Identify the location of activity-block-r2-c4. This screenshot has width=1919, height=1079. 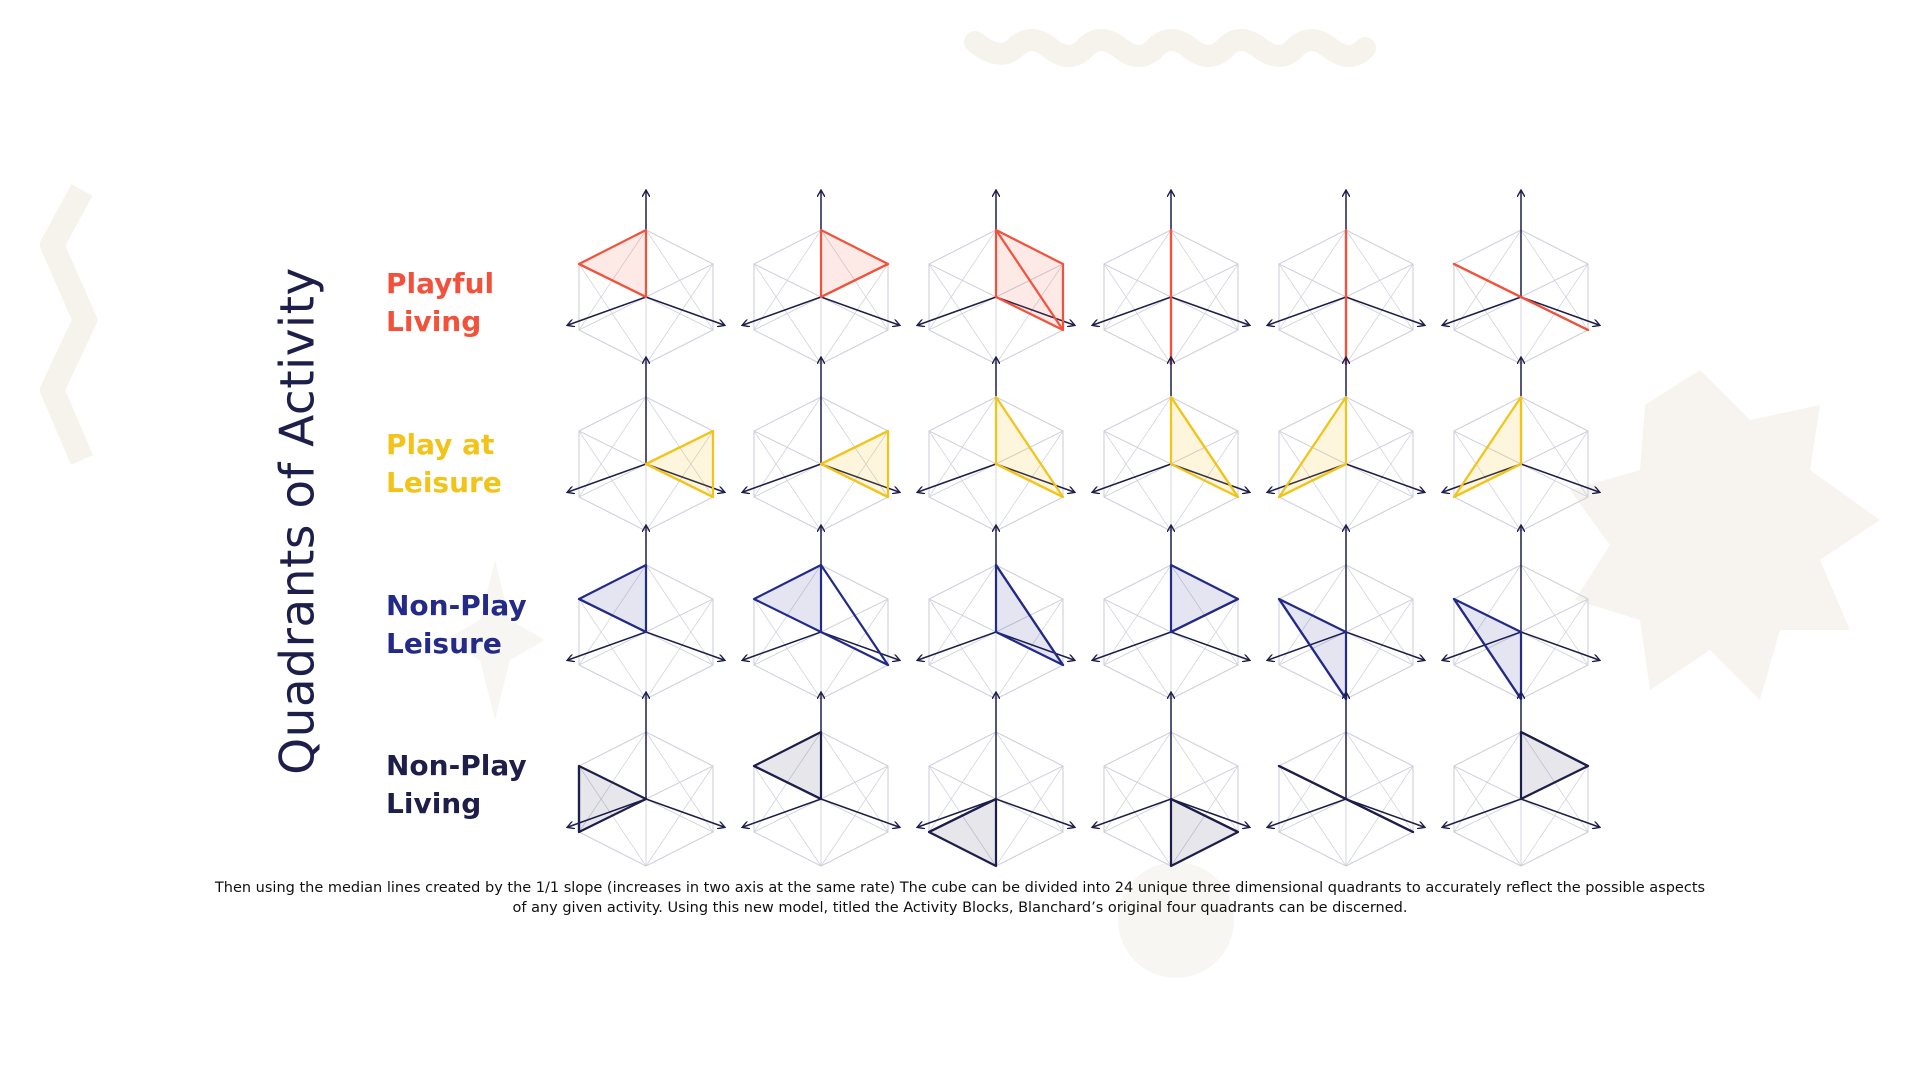
(1171, 445).